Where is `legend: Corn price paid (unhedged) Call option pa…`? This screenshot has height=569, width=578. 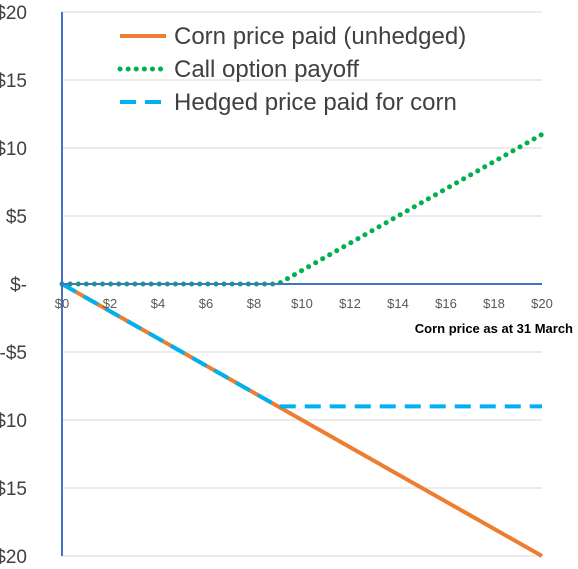
legend: Corn price paid (unhedged) Call option pa… is located at coordinates (291, 69).